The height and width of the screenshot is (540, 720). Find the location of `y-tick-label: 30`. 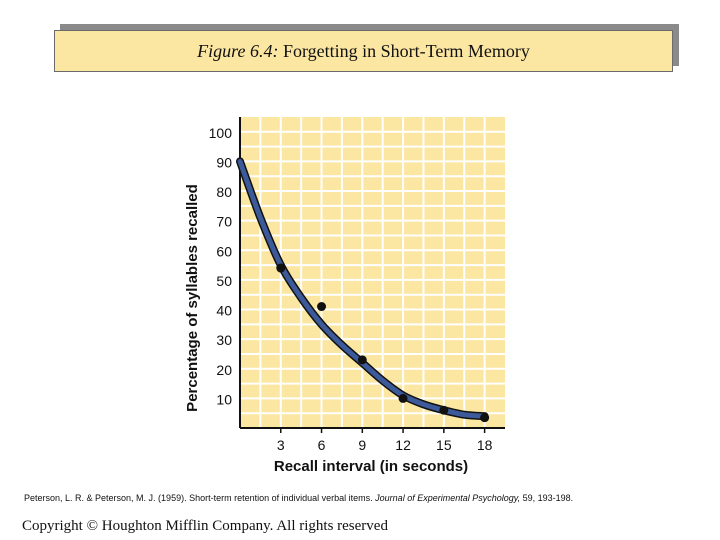

y-tick-label: 30 is located at coordinates (224, 340).